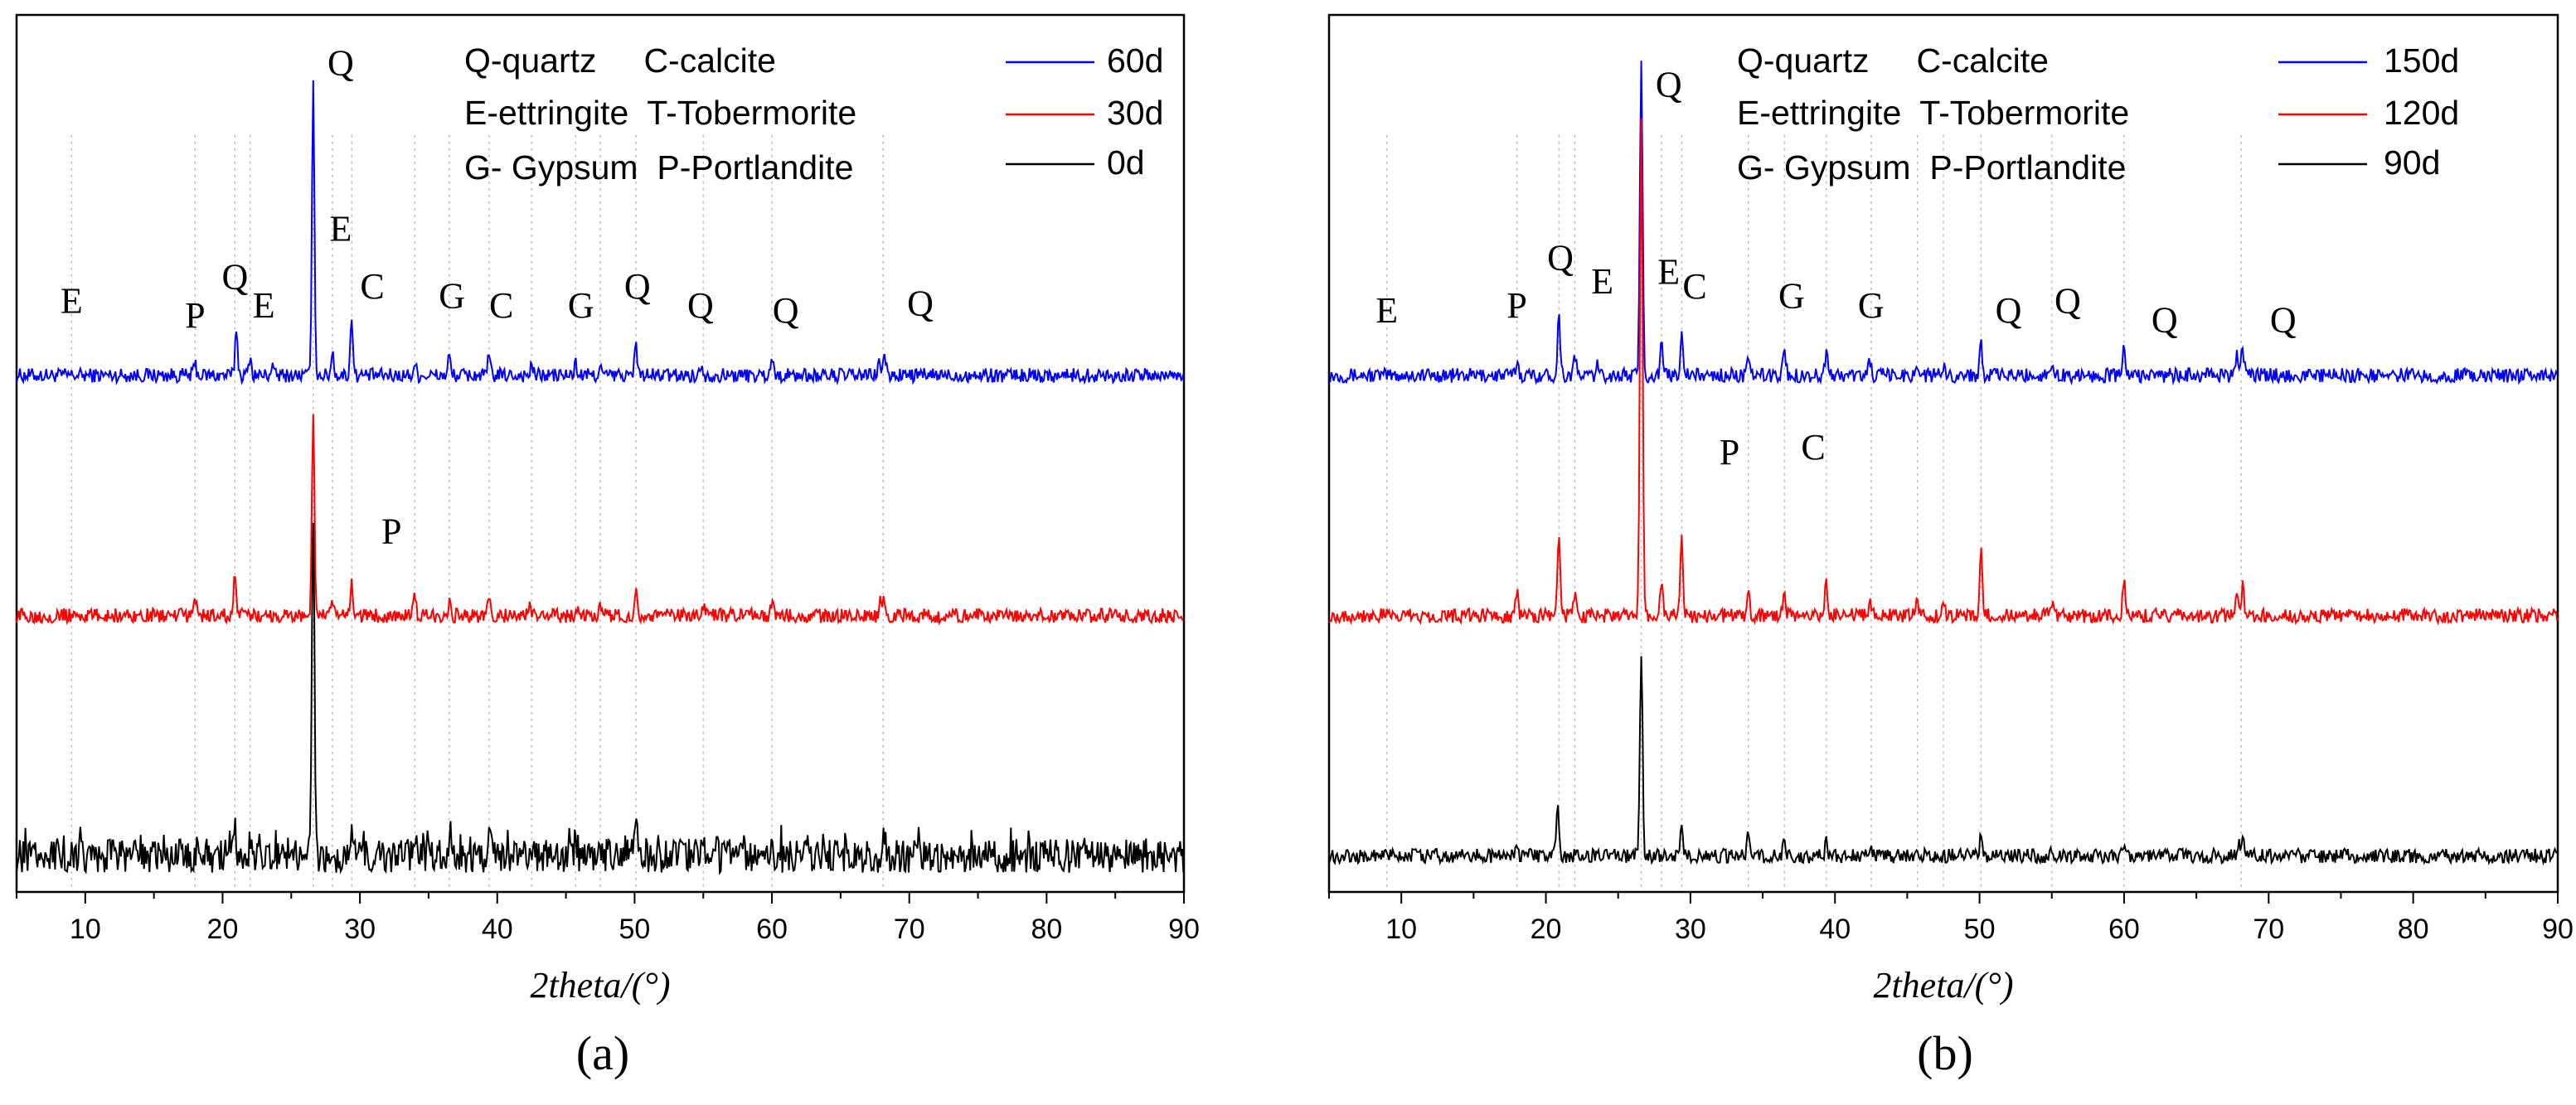  I want to click on series-line-60d, so click(600, 233).